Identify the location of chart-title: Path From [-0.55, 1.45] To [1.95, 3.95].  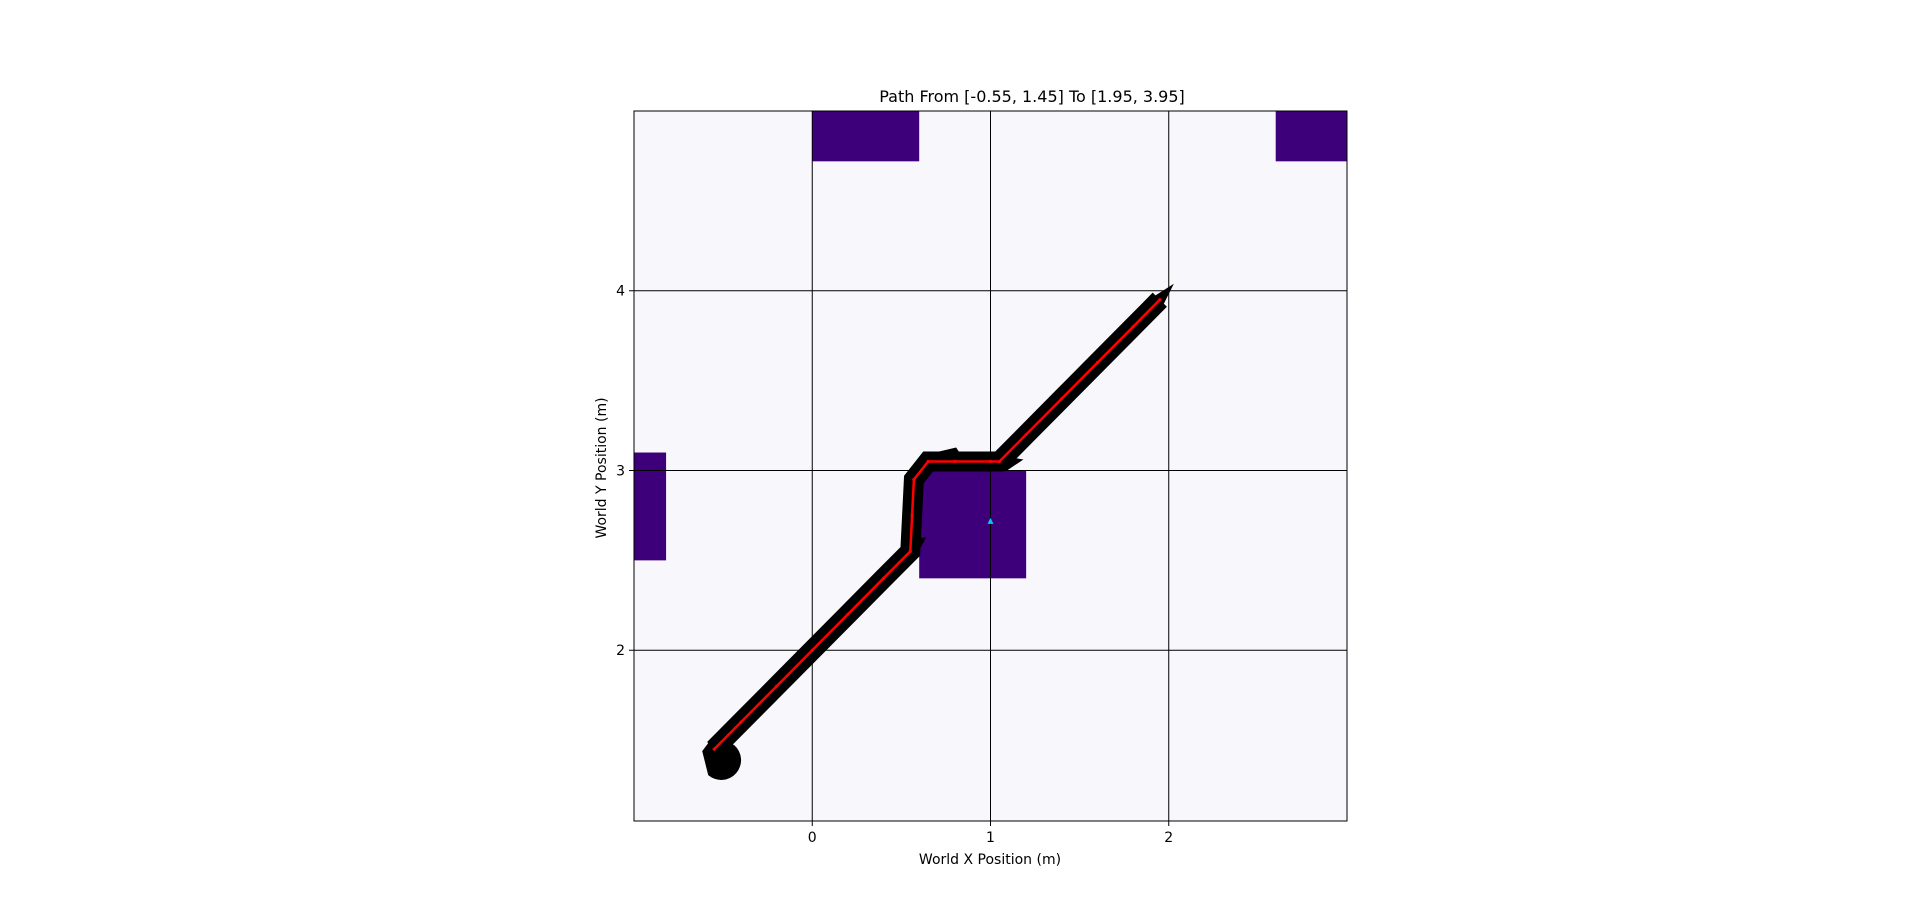
(1032, 96).